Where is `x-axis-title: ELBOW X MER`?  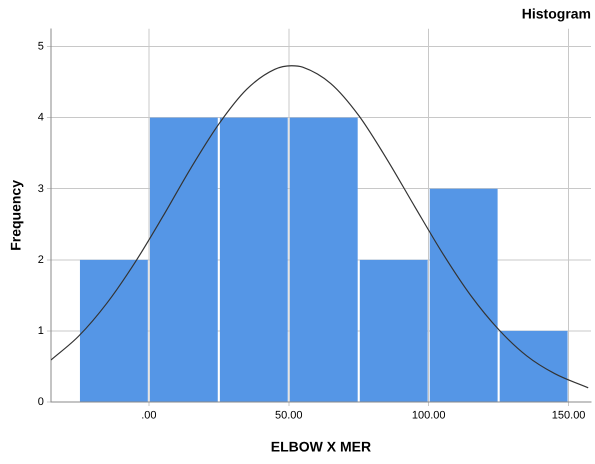 x-axis-title: ELBOW X MER is located at coordinates (321, 446).